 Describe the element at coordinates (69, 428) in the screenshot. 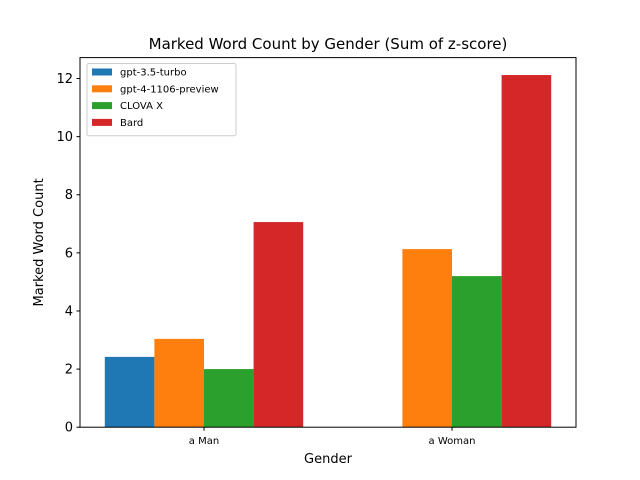

I see `y-tick-label: 0` at that location.